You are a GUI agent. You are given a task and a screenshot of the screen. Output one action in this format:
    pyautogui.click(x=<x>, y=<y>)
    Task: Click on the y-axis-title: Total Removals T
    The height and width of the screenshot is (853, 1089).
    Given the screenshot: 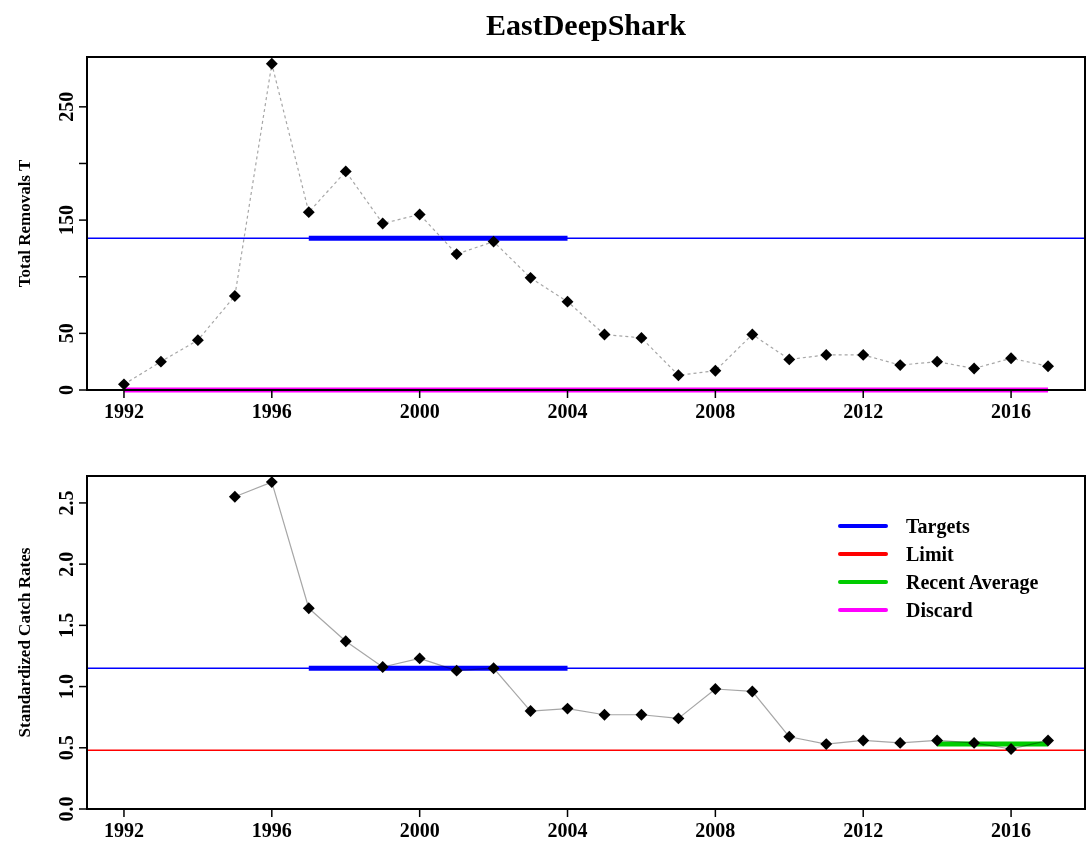 What is the action you would take?
    pyautogui.click(x=24, y=223)
    